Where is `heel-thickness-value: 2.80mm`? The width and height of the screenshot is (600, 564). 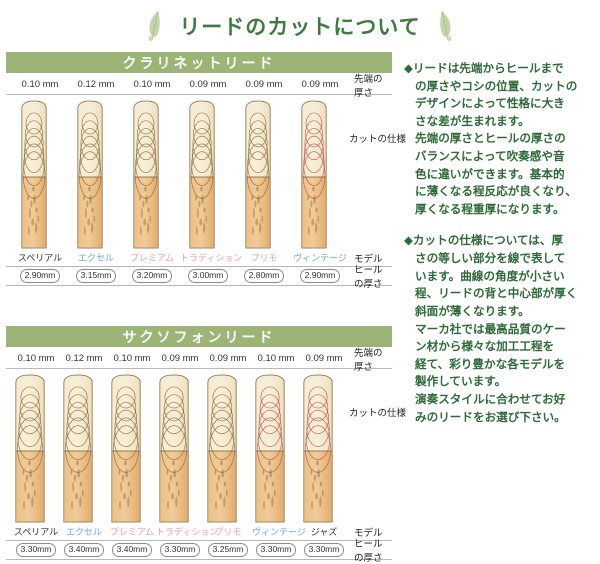 heel-thickness-value: 2.80mm is located at coordinates (264, 276).